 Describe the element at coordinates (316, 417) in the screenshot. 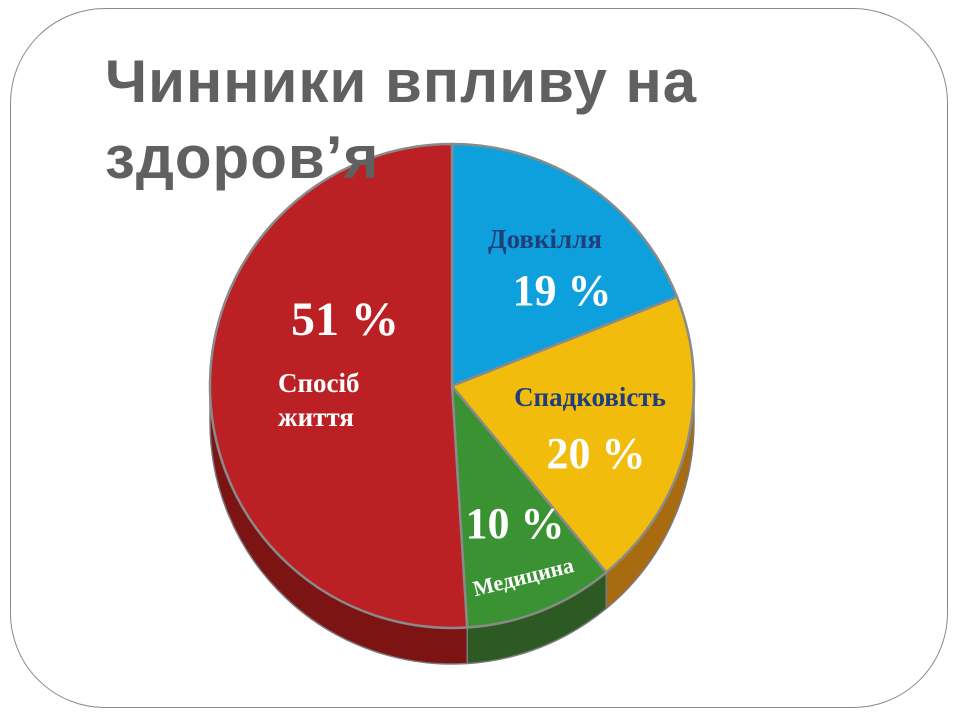

I see `slice-name-спосіб-життя-line-2: життя` at that location.